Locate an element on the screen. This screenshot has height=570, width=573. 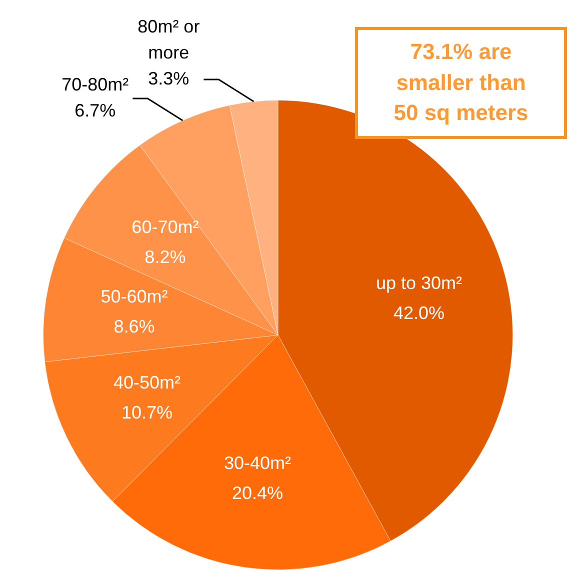
data-label: 6.7% is located at coordinates (95, 110).